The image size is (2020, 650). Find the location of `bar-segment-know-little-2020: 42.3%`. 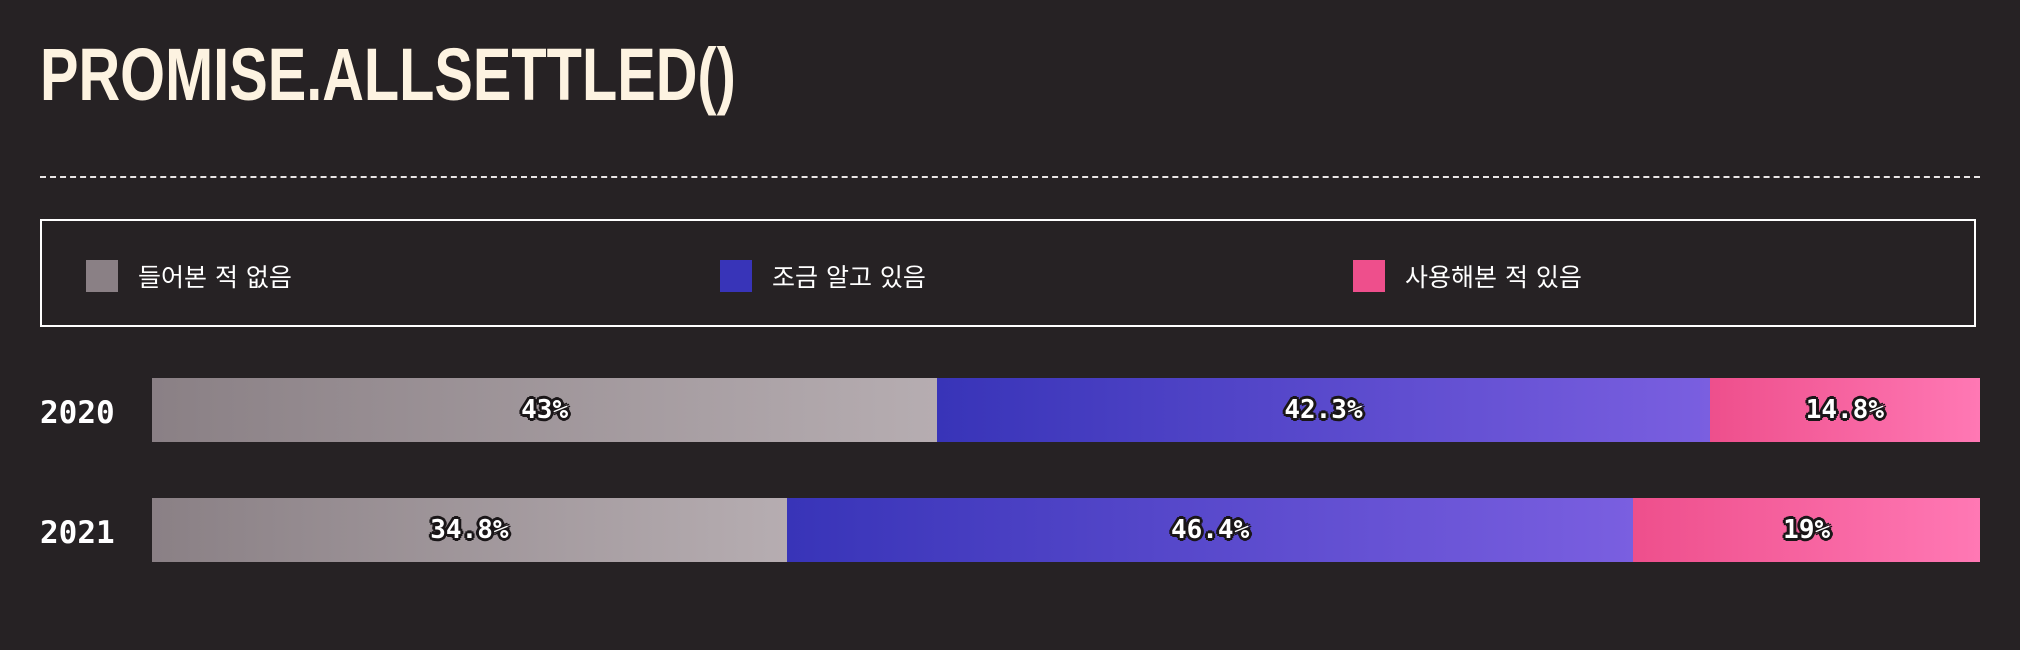

bar-segment-know-little-2020: 42.3% is located at coordinates (1323, 410).